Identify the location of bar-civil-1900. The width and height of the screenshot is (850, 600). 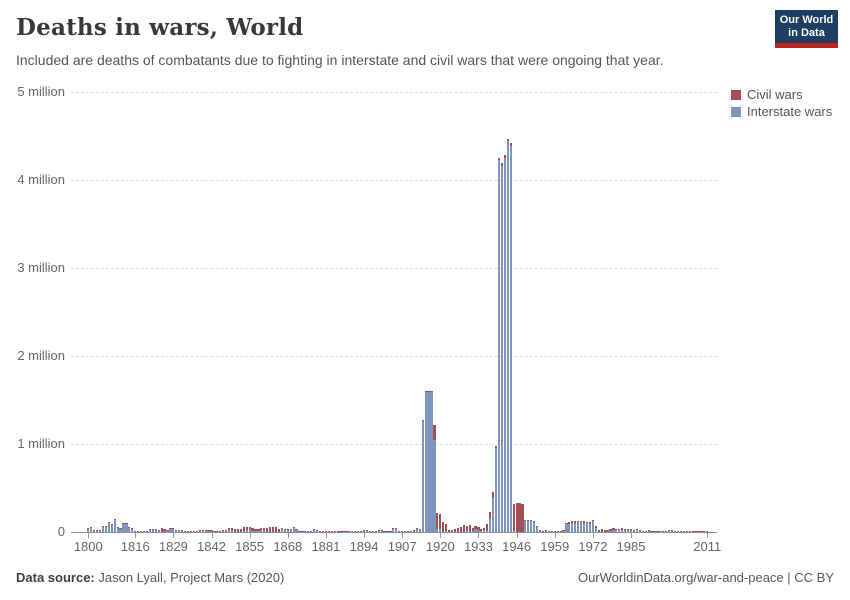
(381, 530).